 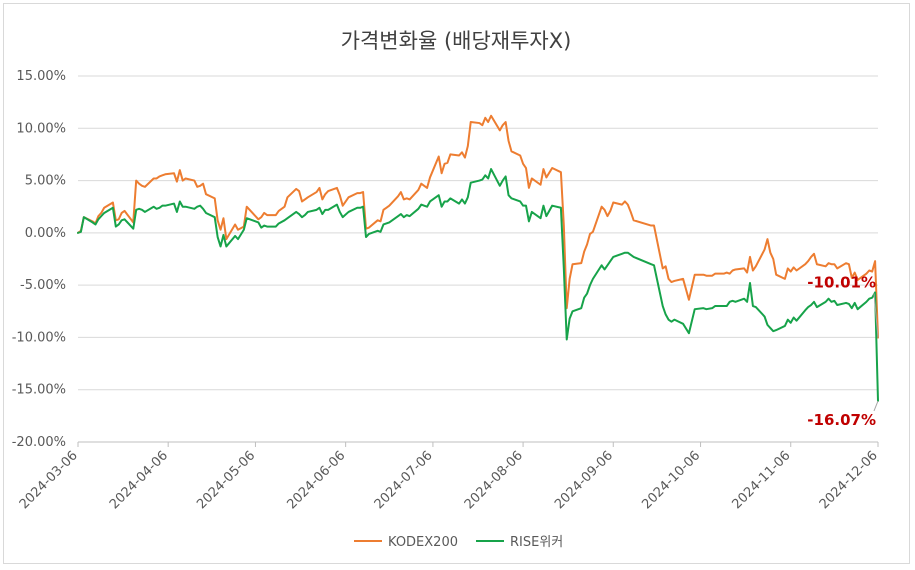 I want to click on y-tick-label: -10.00%, so click(x=39, y=337).